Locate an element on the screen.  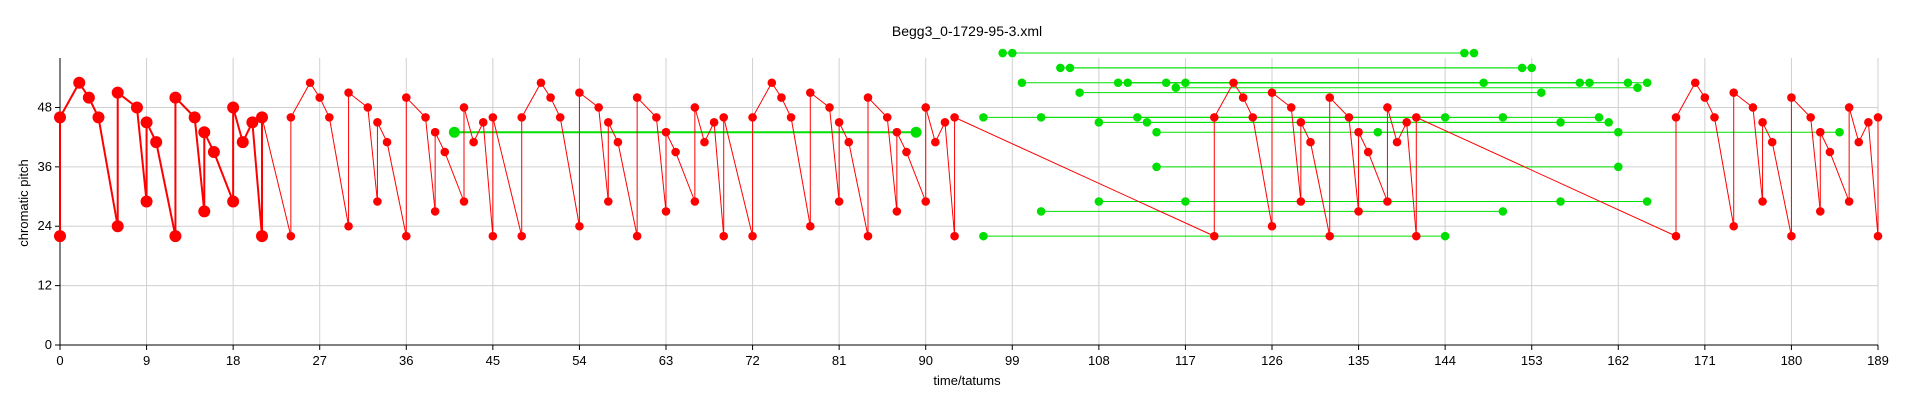
chart-title: Begg3_0-1729-95-3.xml is located at coordinates (967, 31).